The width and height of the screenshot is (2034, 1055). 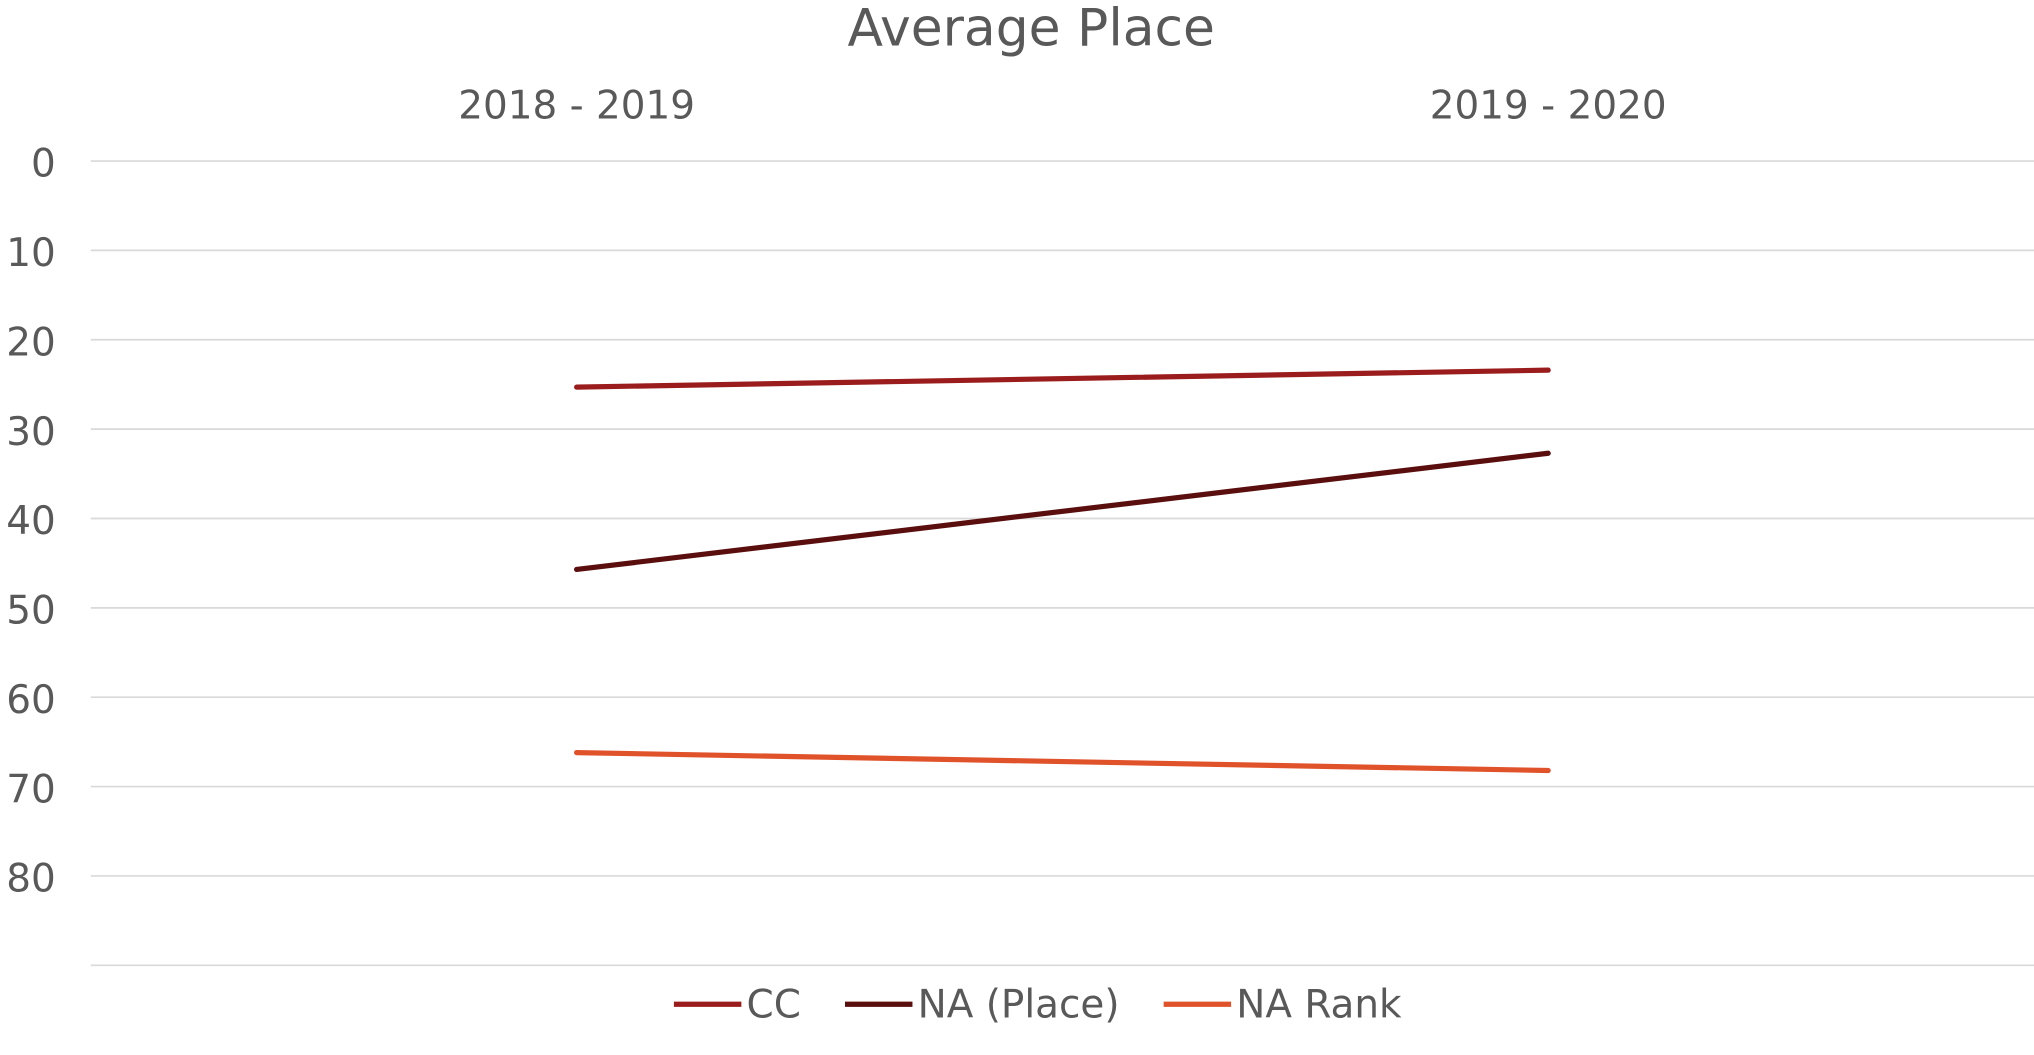 What do you see at coordinates (1031, 29) in the screenshot?
I see `chart-title: Average Place` at bounding box center [1031, 29].